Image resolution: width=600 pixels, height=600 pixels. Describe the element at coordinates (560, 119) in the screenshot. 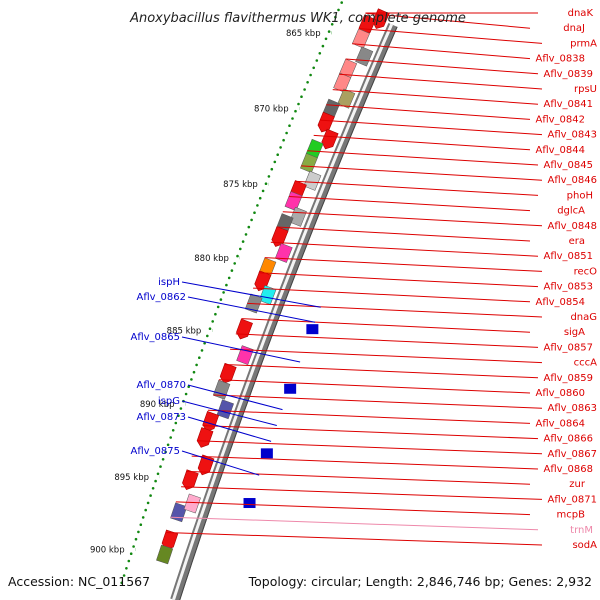

I see `gene-label: Aflv_0842` at that location.